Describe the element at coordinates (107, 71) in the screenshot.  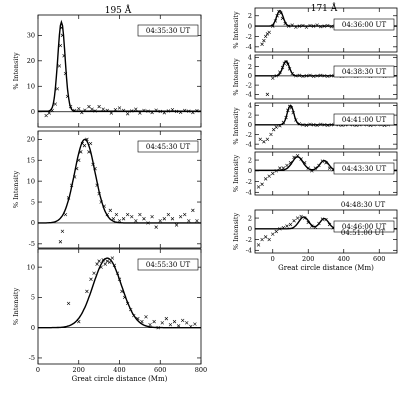
I see `chart-panel-1: 0 10 20 30 % Intensity 04:35:30 UT` at that location.